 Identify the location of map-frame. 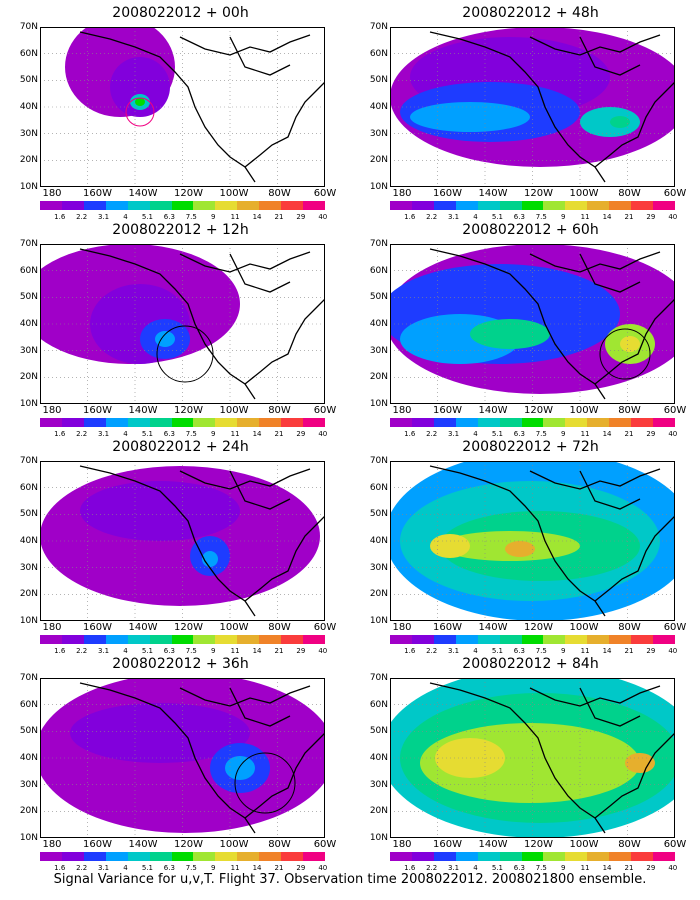
(182, 758).